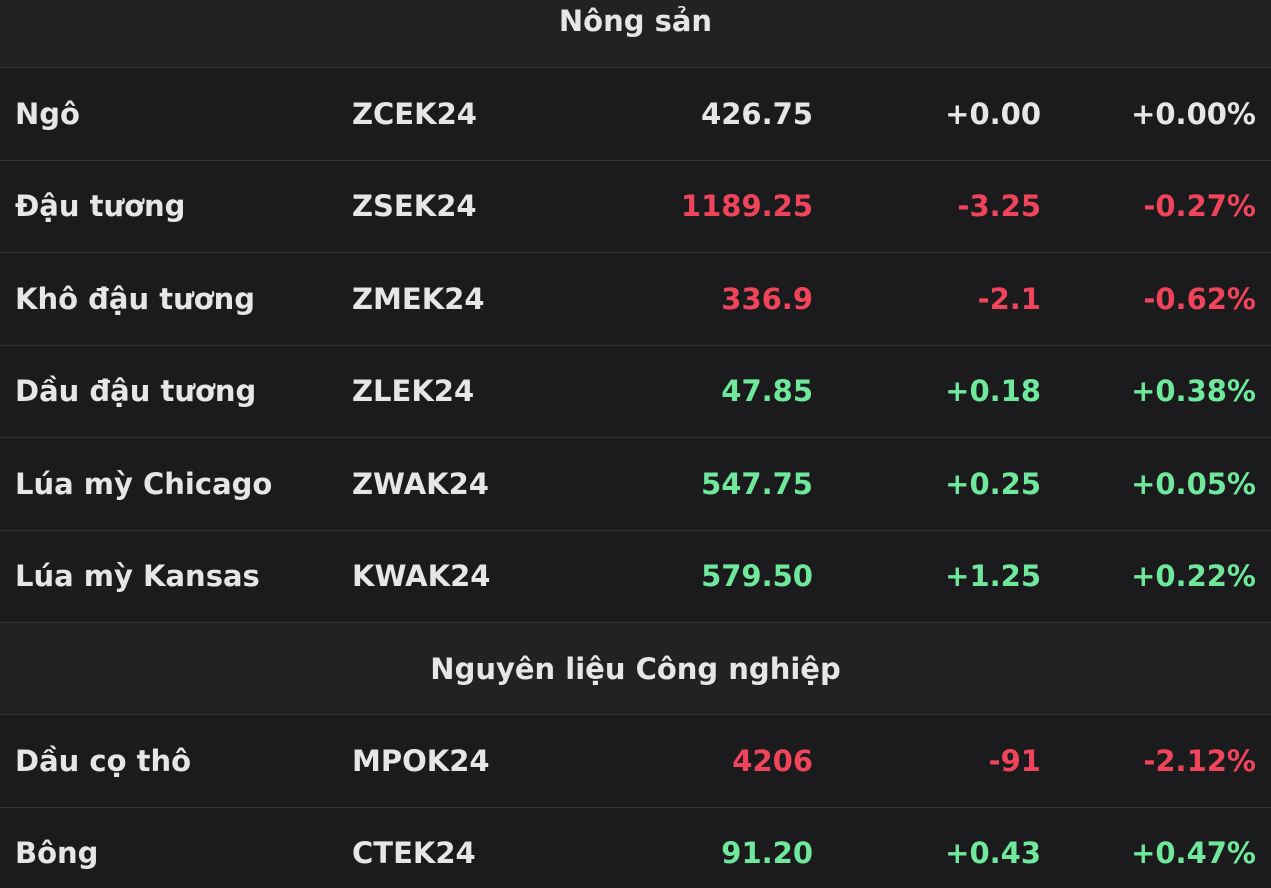 This screenshot has width=1271, height=888. I want to click on commodity-row: Lúa mỳ Chicago ZWAK24 547.75 +0.25 +0.05%, so click(635, 484).